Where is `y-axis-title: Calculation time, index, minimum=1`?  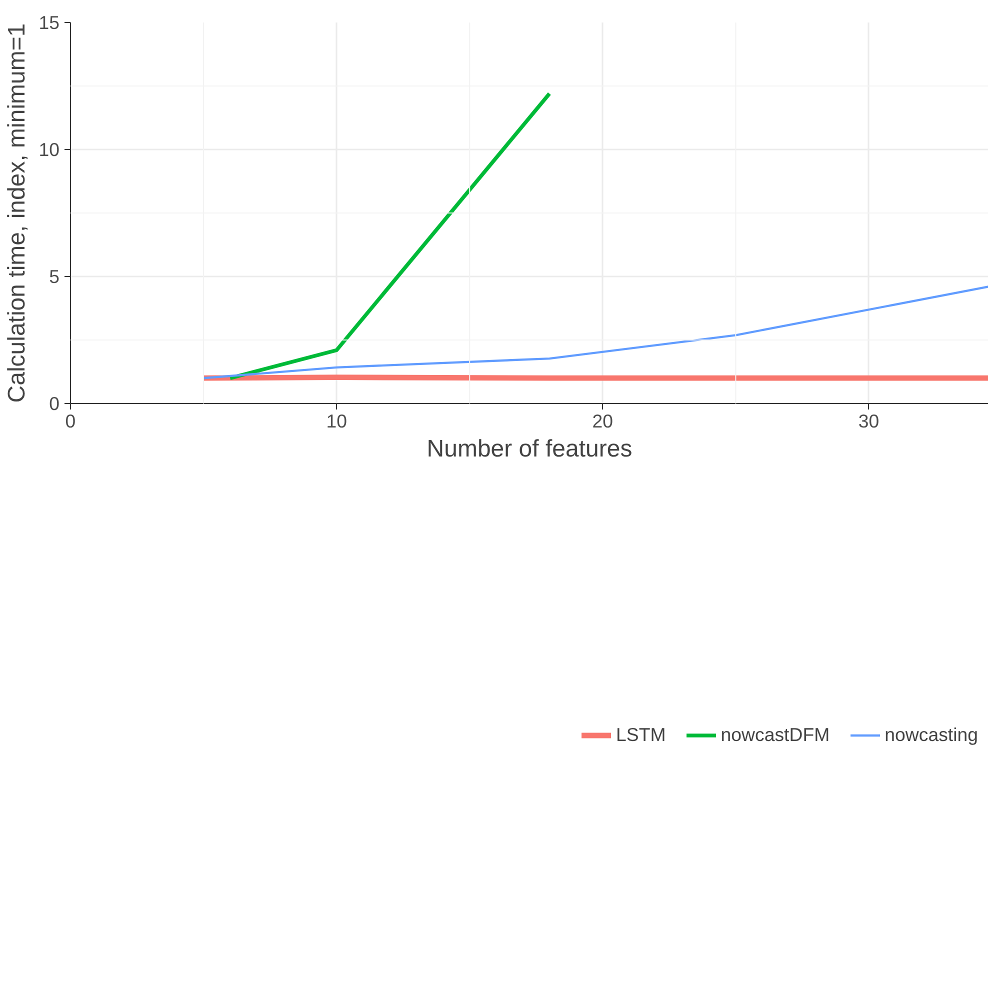 y-axis-title: Calculation time, index, minimum=1 is located at coordinates (17, 213).